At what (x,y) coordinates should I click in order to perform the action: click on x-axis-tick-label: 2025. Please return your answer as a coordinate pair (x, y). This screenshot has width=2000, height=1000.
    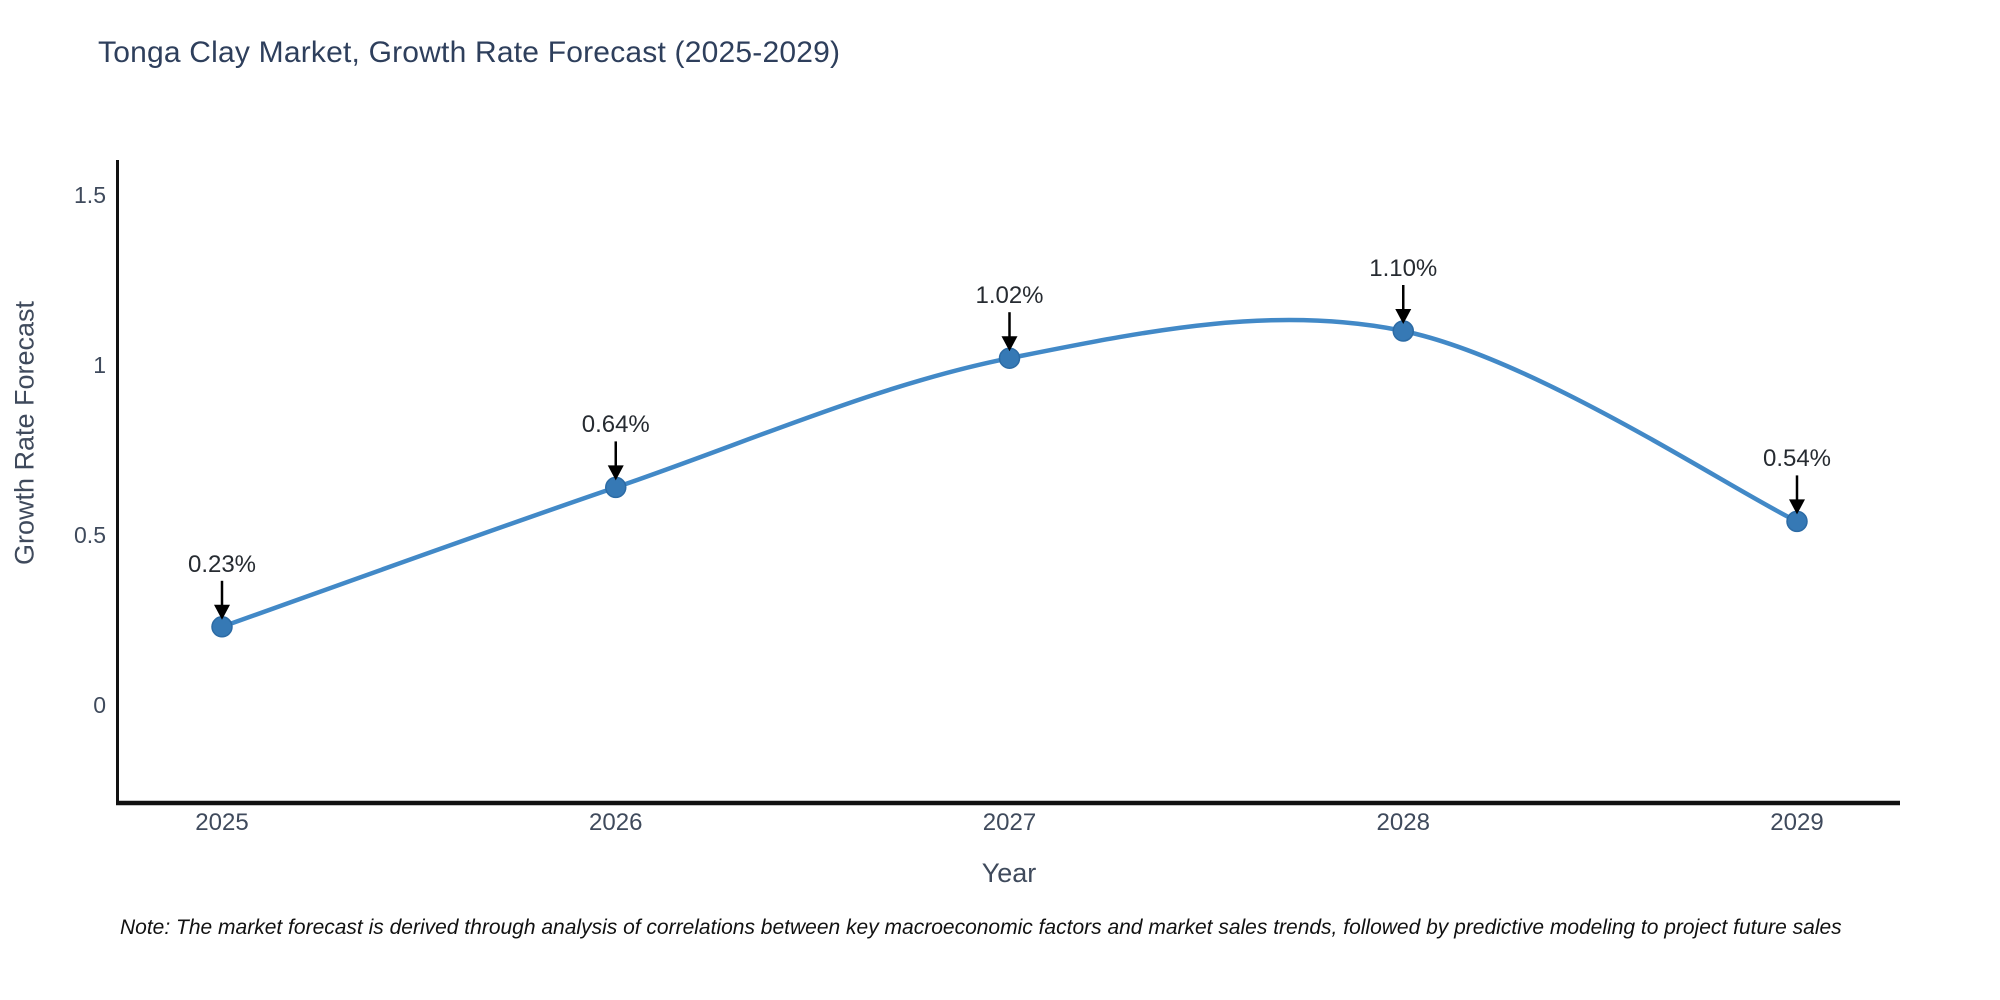
    Looking at the image, I should click on (222, 822).